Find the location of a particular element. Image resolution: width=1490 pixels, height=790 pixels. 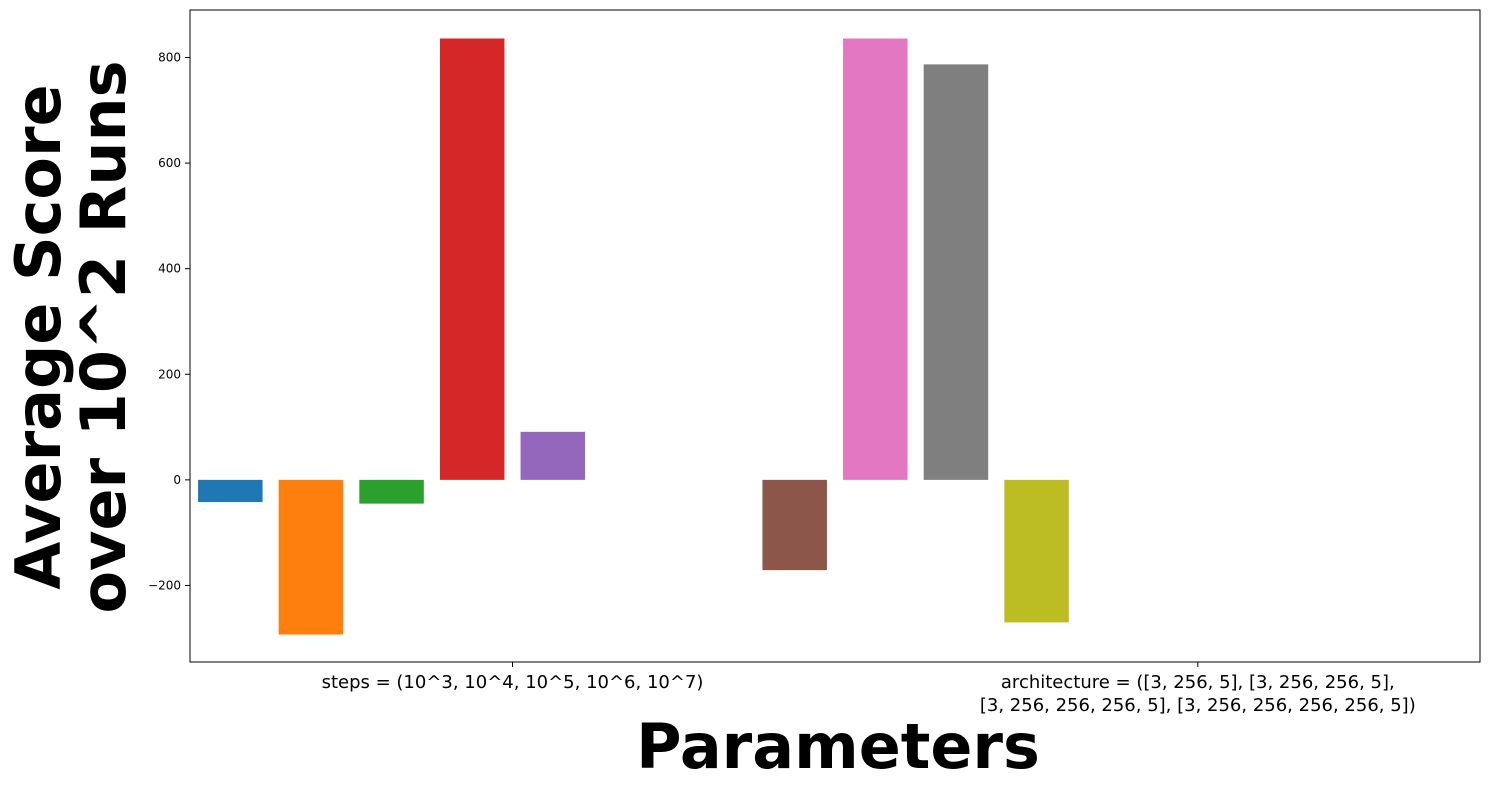

y-tick-label: 600 is located at coordinates (169, 163).